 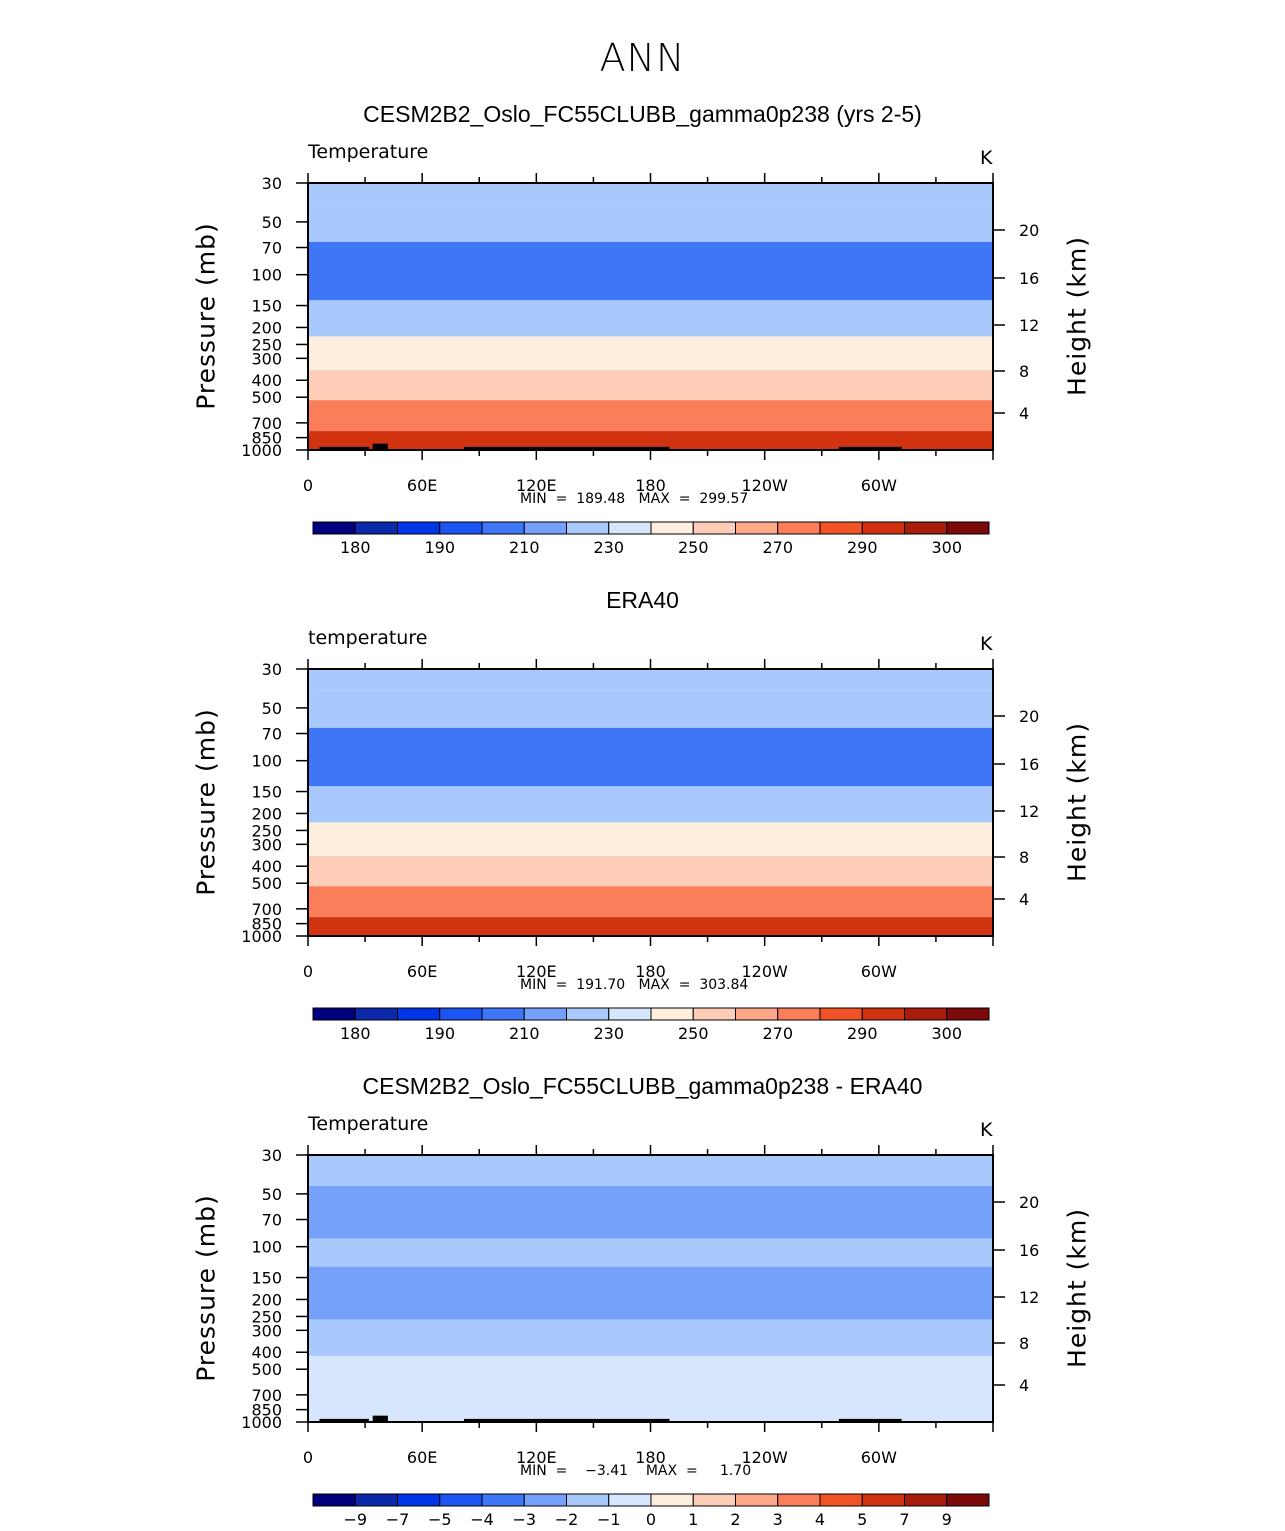 I want to click on y-tick-label: 500, so click(x=266, y=883).